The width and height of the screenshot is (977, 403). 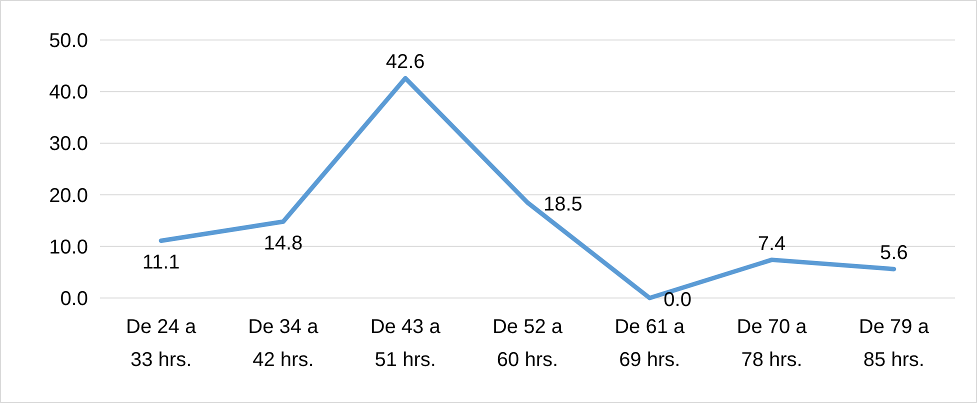 I want to click on y-tick-label: 50.0, so click(x=68, y=41).